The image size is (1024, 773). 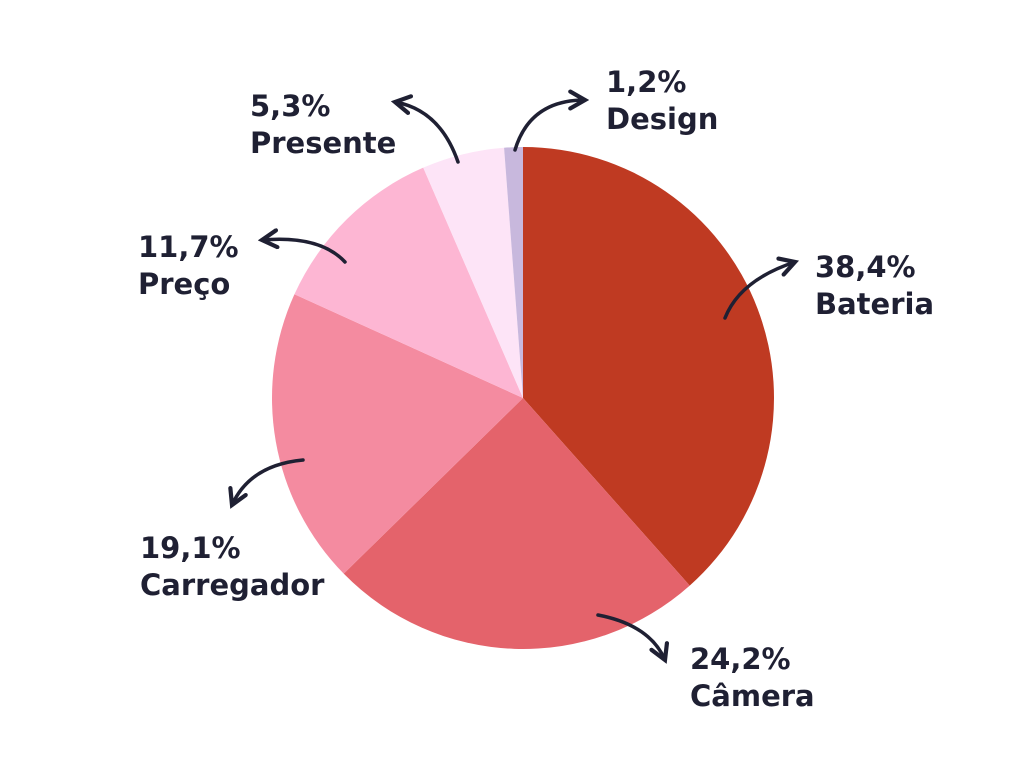 What do you see at coordinates (752, 696) in the screenshot?
I see `category-label: Câmera` at bounding box center [752, 696].